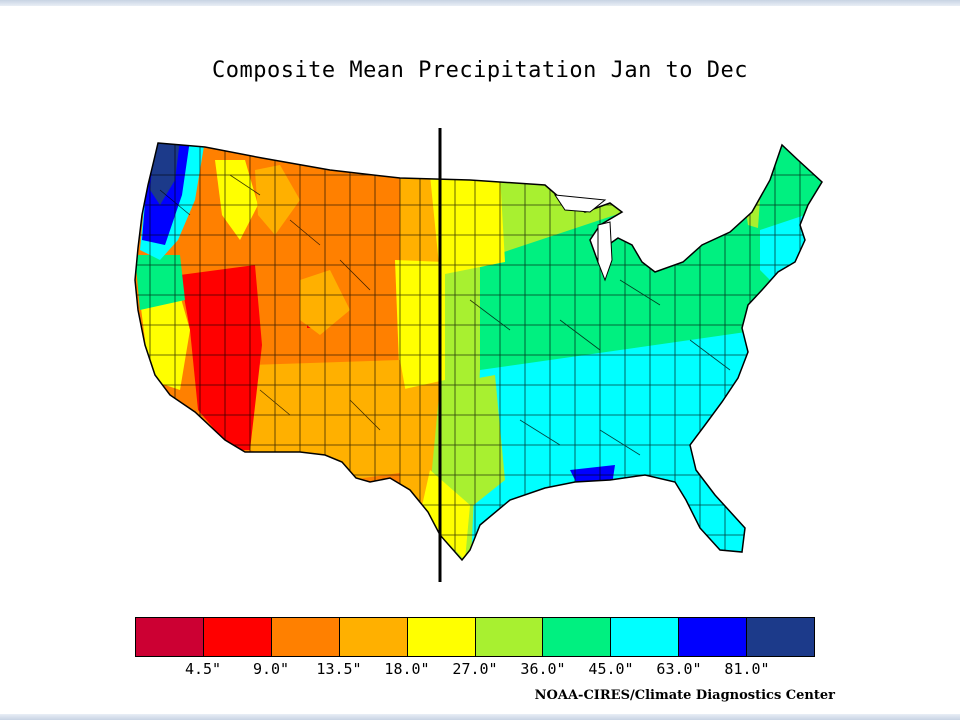 This screenshot has height=720, width=960. Describe the element at coordinates (203, 669) in the screenshot. I see `legend-label: 4.5"` at that location.